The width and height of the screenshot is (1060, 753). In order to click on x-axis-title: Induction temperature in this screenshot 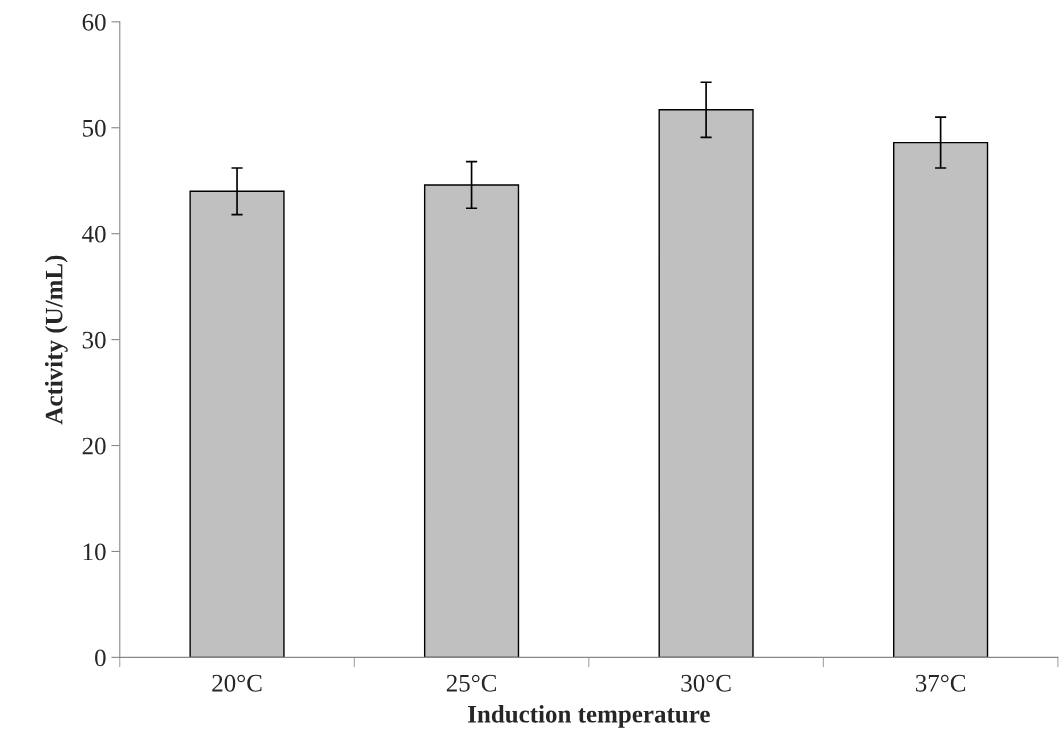, I will do `click(589, 716)`.